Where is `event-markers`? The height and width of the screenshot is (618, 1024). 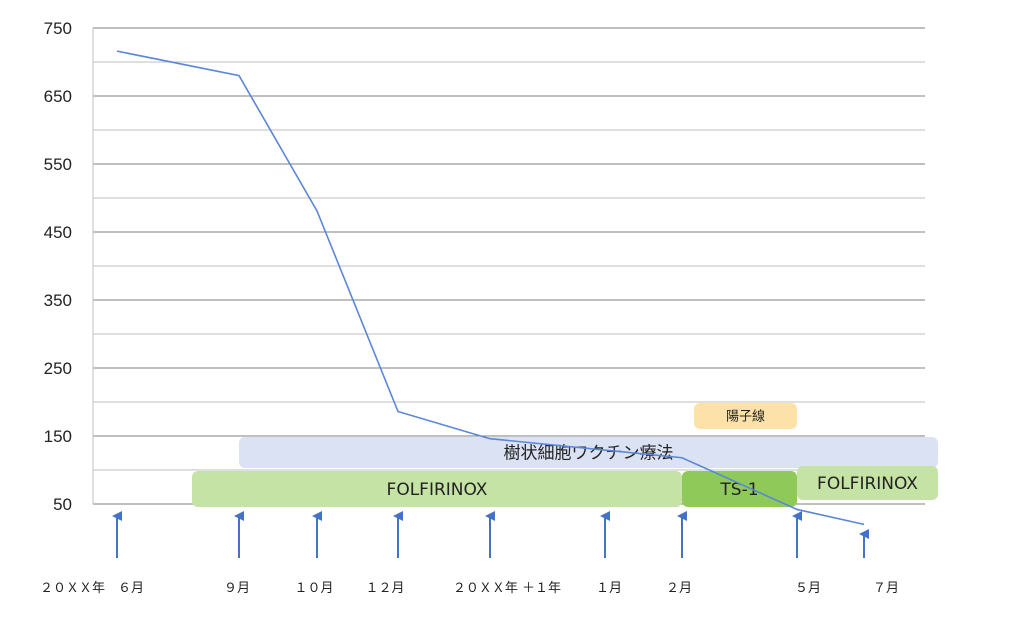 event-markers is located at coordinates (490, 534).